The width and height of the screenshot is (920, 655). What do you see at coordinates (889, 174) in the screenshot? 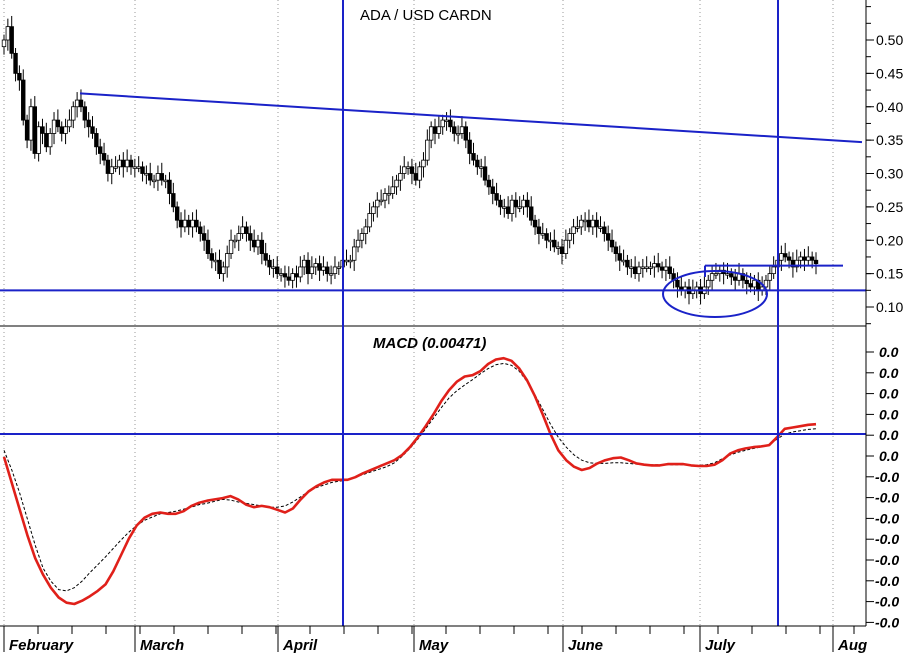
I see `price-tick-label: 0.30` at bounding box center [889, 174].